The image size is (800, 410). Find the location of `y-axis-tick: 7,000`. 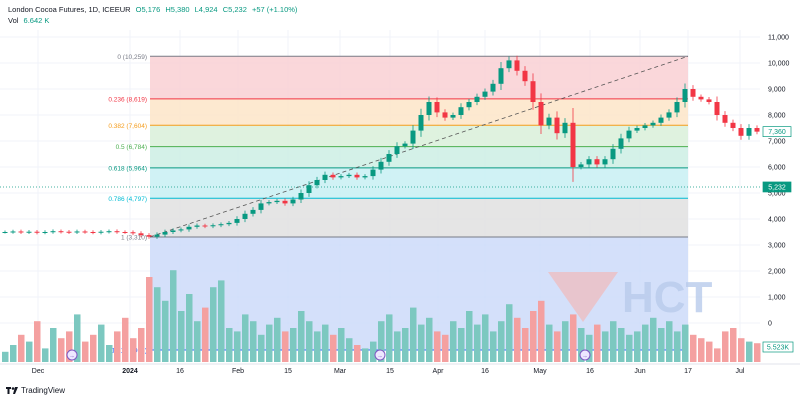

y-axis-tick: 7,000 is located at coordinates (777, 142).